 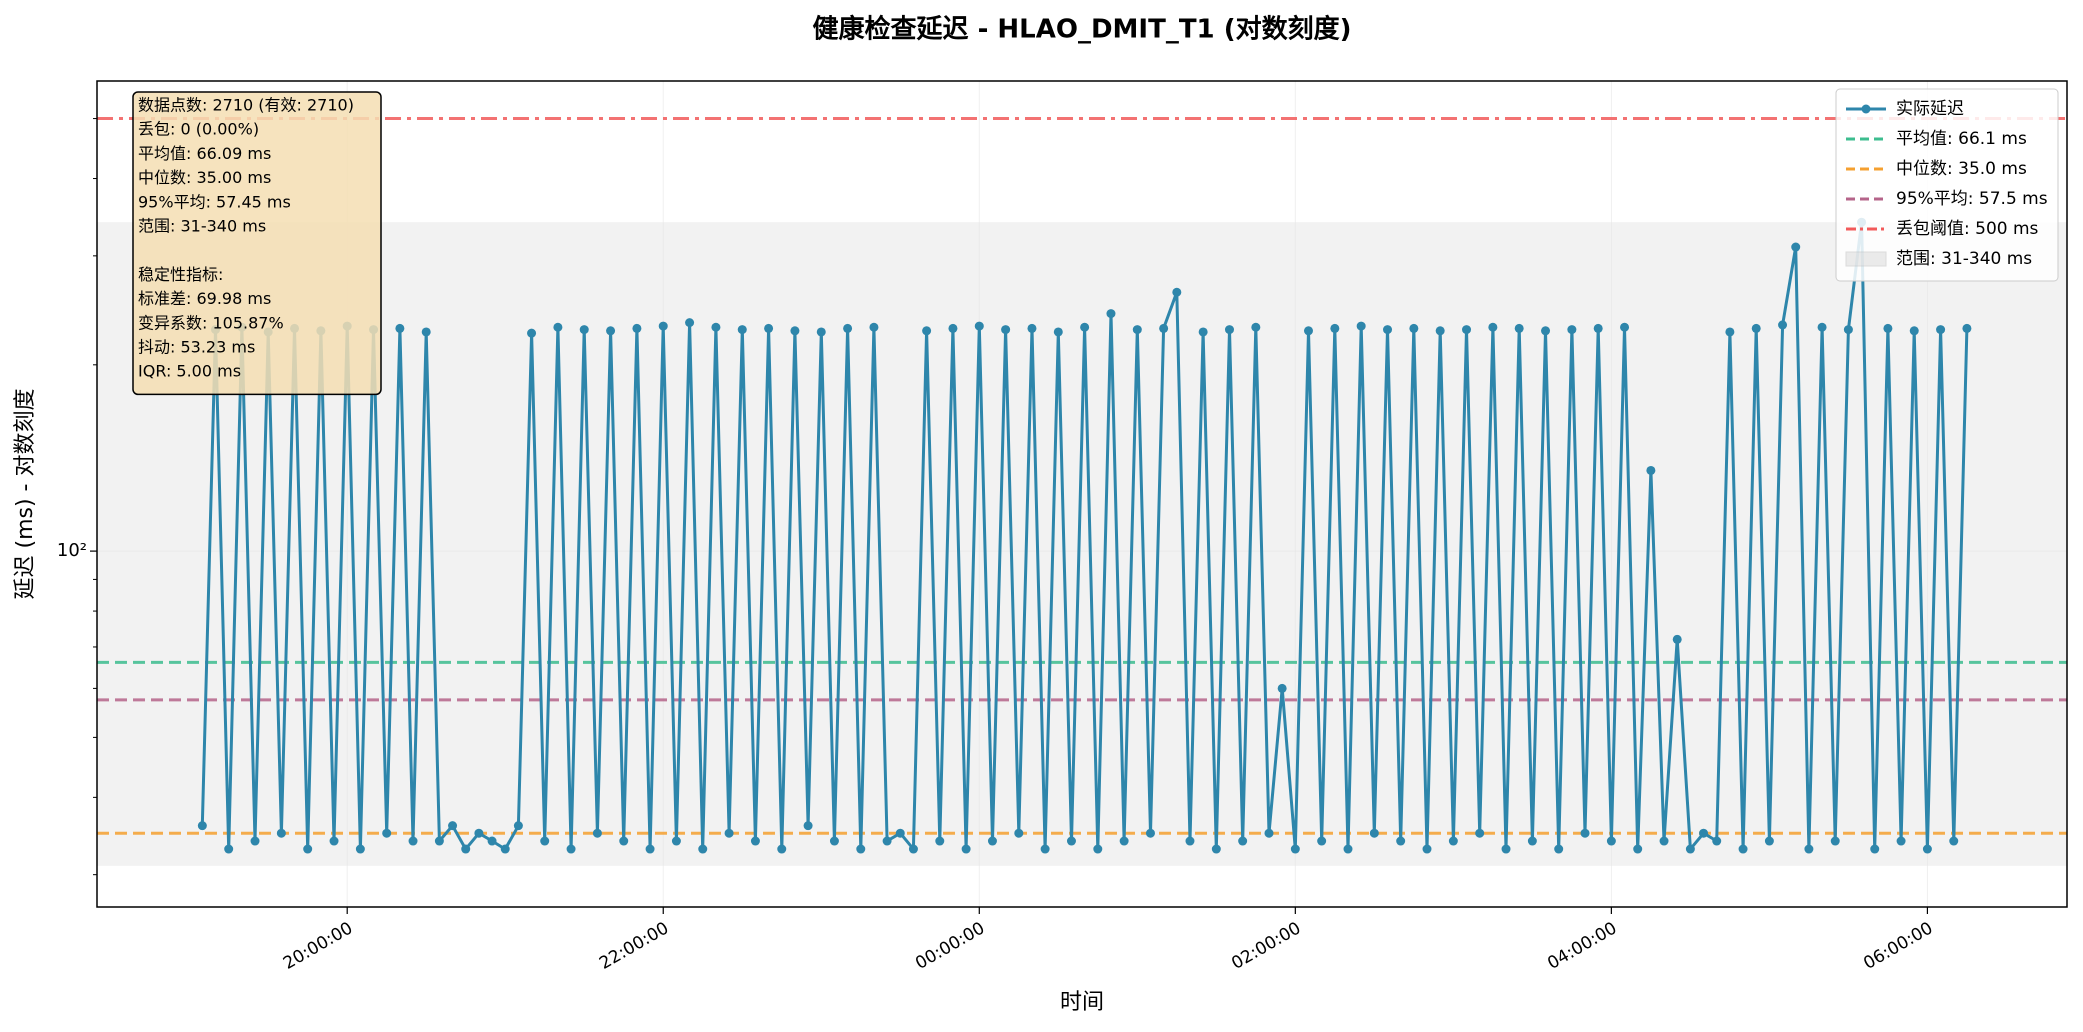 What do you see at coordinates (204, 298) in the screenshot?
I see `stats-line: 标准差: 69.98 ms` at bounding box center [204, 298].